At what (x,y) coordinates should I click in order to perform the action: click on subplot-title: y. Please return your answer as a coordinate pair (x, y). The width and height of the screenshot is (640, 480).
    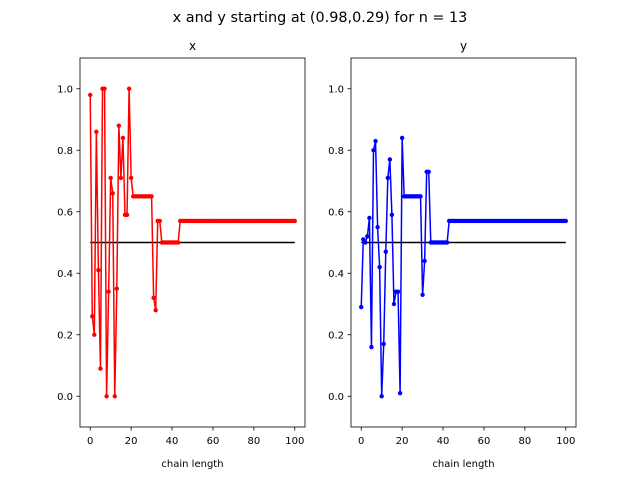
    Looking at the image, I should click on (463, 46).